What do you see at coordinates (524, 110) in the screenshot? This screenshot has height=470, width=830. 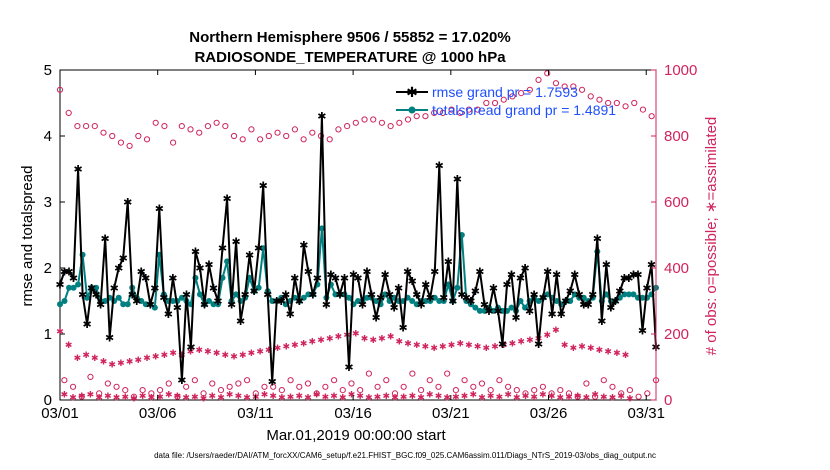 I see `legend-spread-label: totalspread grand pr = 1.4891` at bounding box center [524, 110].